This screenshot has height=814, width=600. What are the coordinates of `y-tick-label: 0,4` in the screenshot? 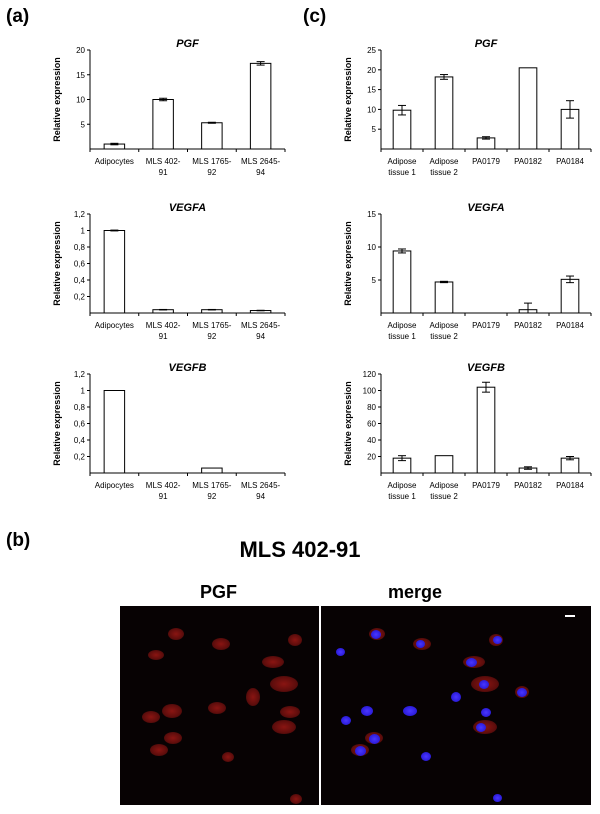 It's located at (80, 440).